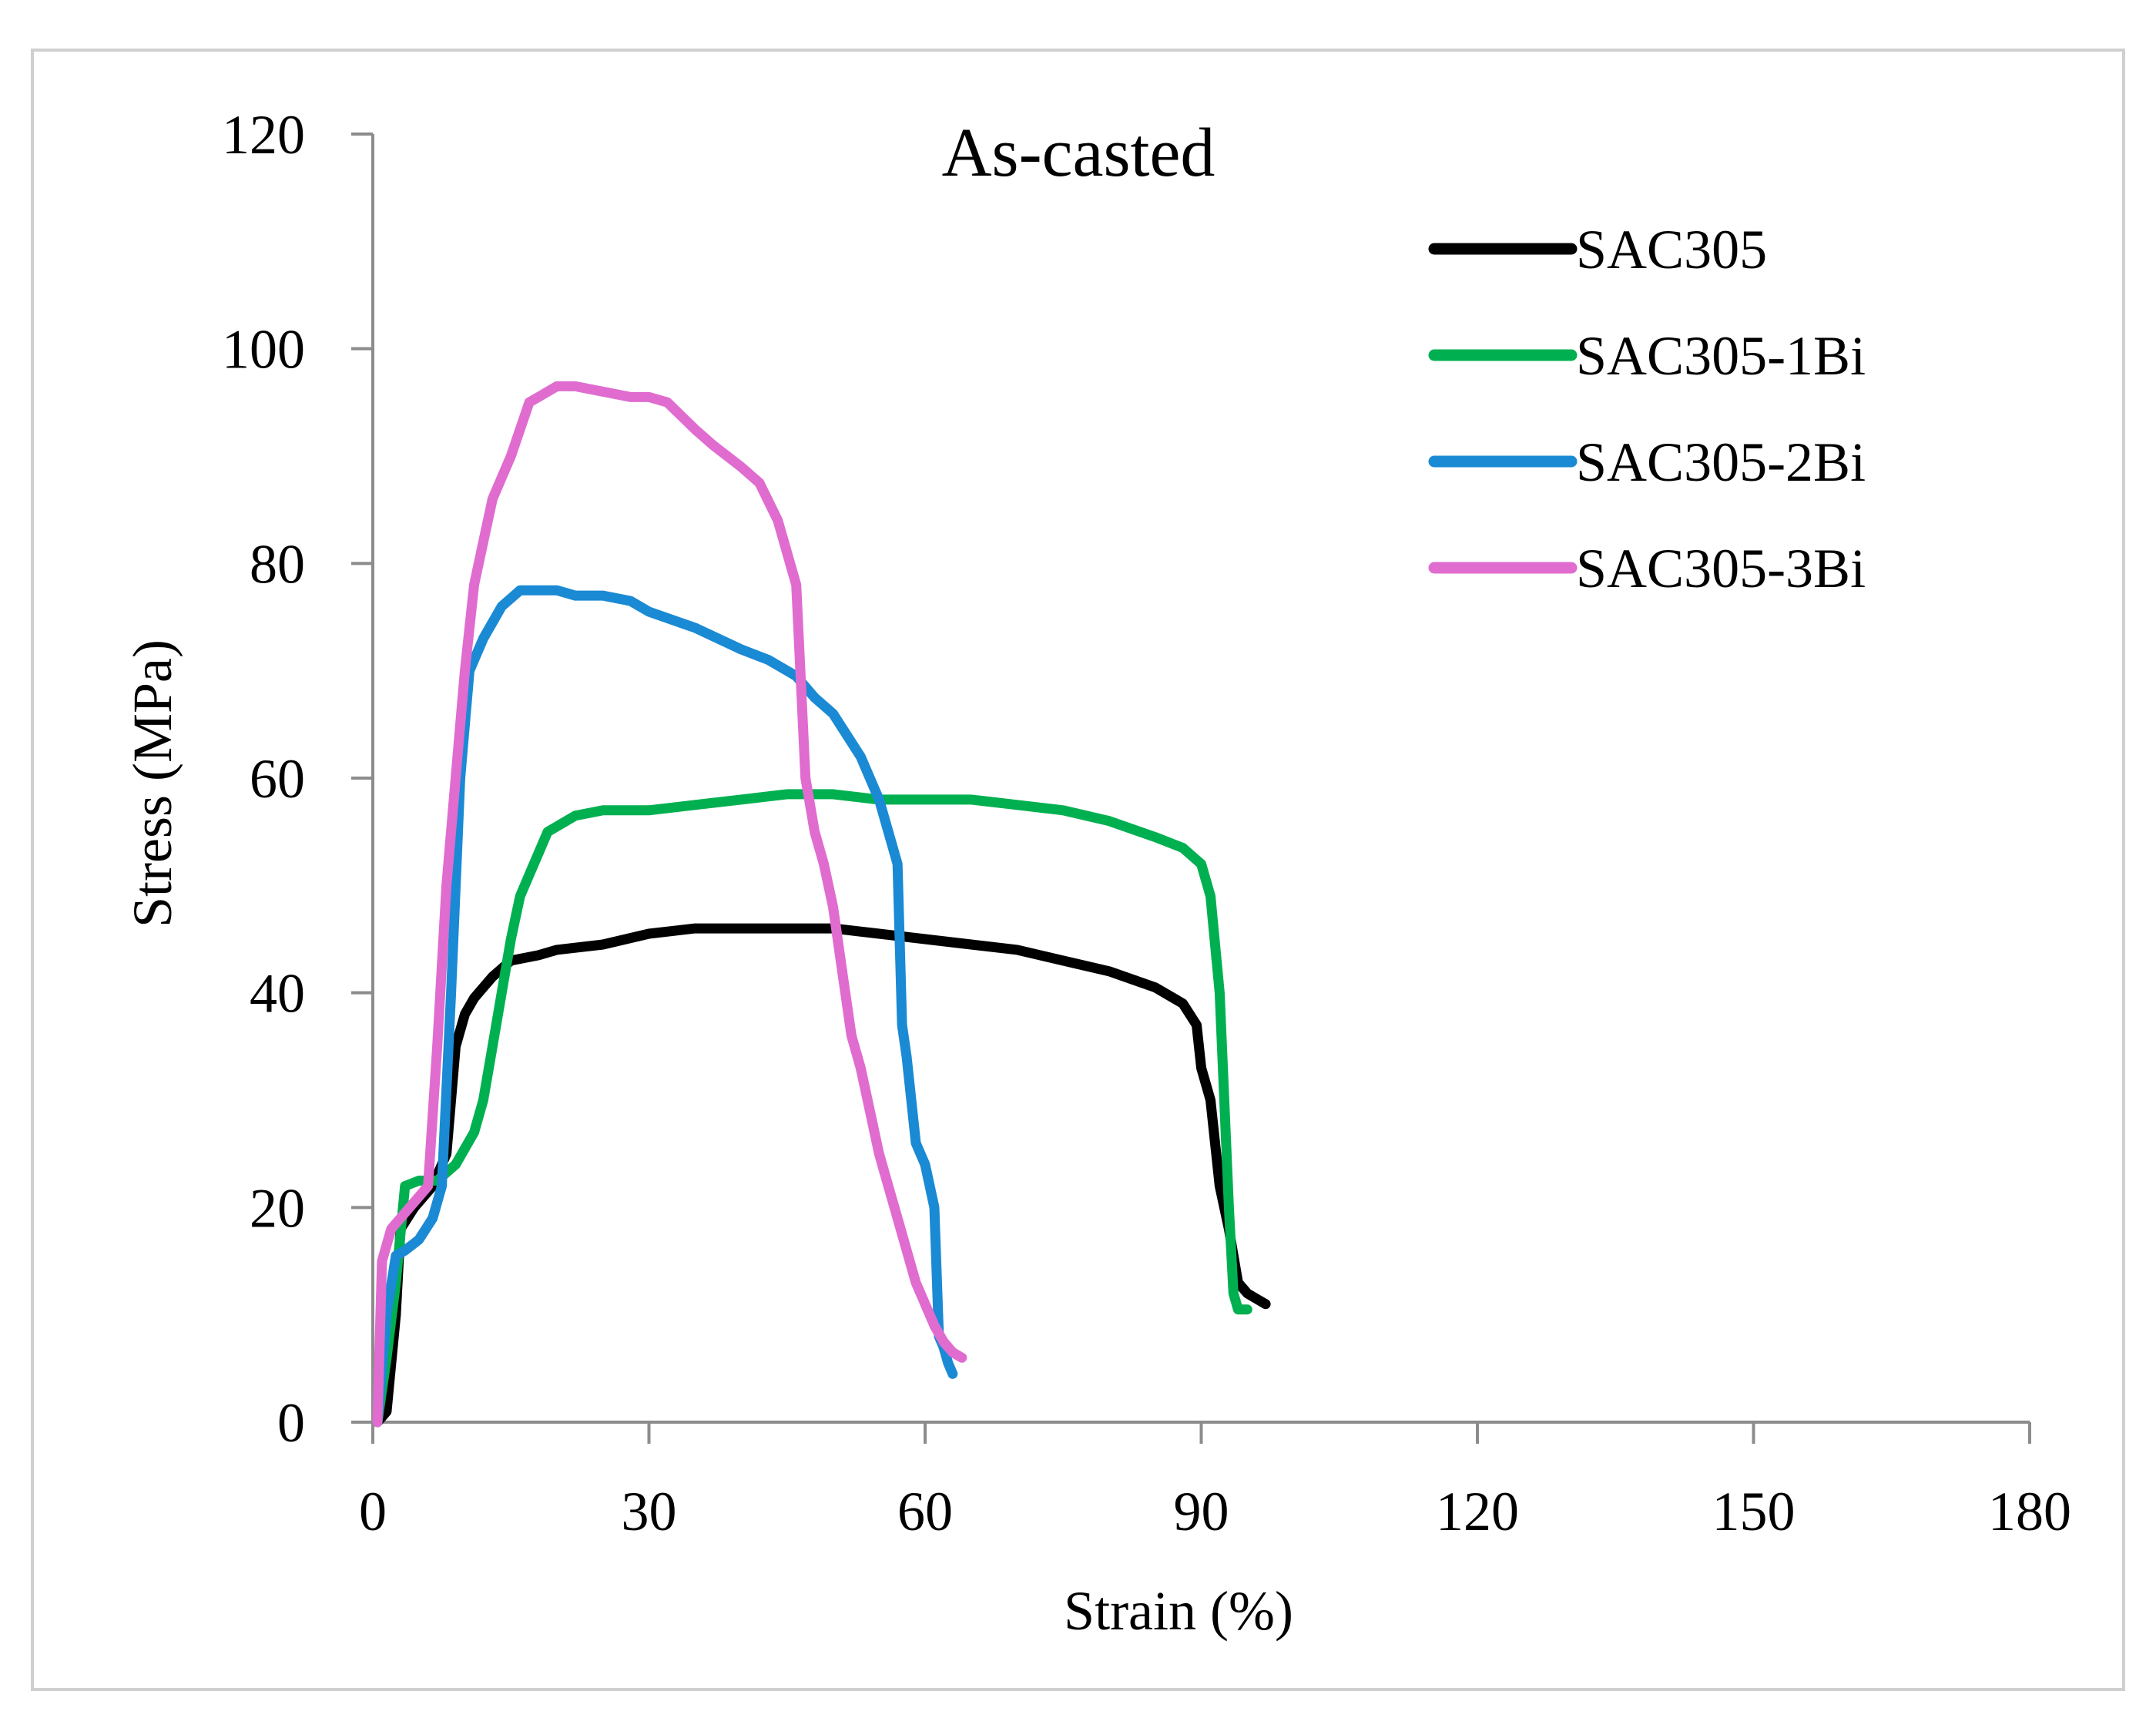  I want to click on legend-label-sac305: SAC305, so click(1671, 250).